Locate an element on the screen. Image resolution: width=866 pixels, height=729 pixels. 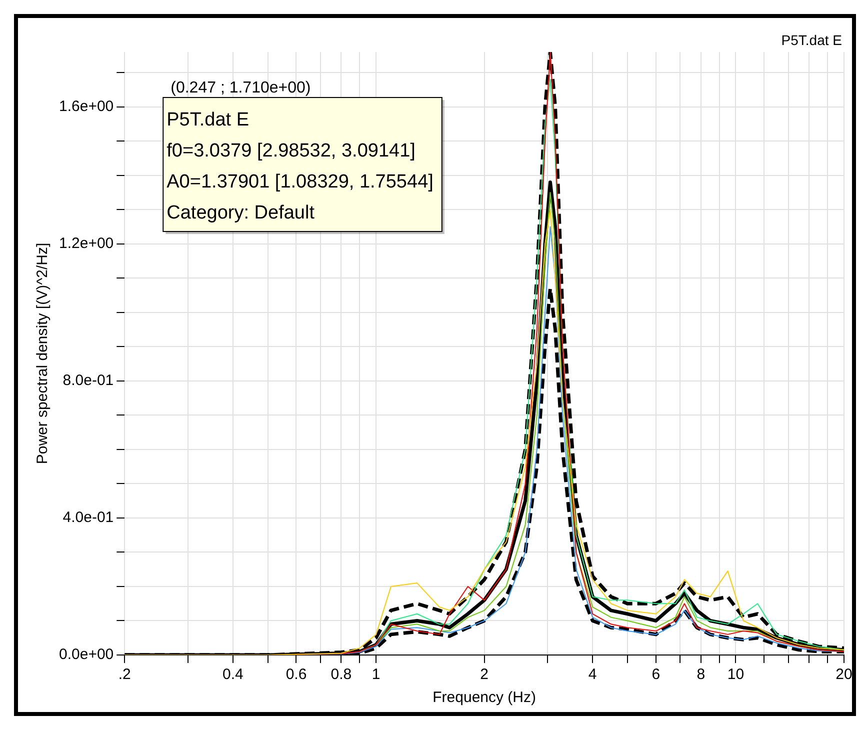
y-tick-label: 0.0e+00 is located at coordinates (86, 655).